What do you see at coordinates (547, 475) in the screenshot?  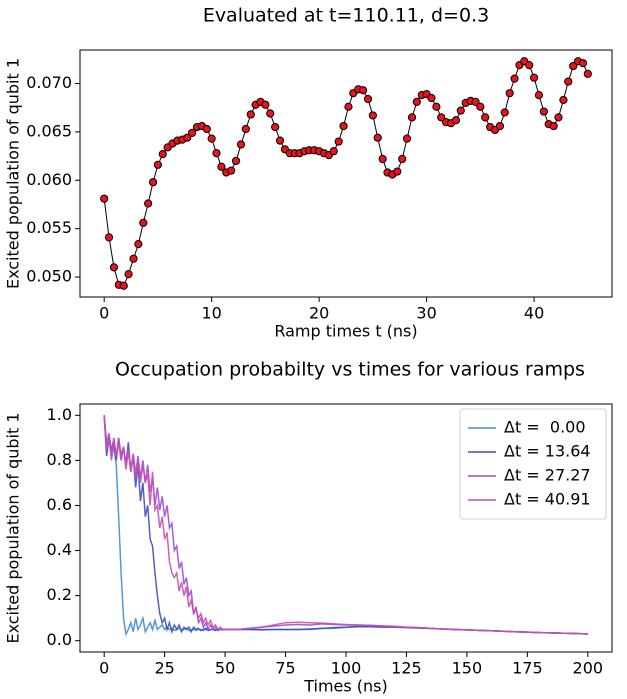 I see `legend-label: Δt = 27.27` at bounding box center [547, 475].